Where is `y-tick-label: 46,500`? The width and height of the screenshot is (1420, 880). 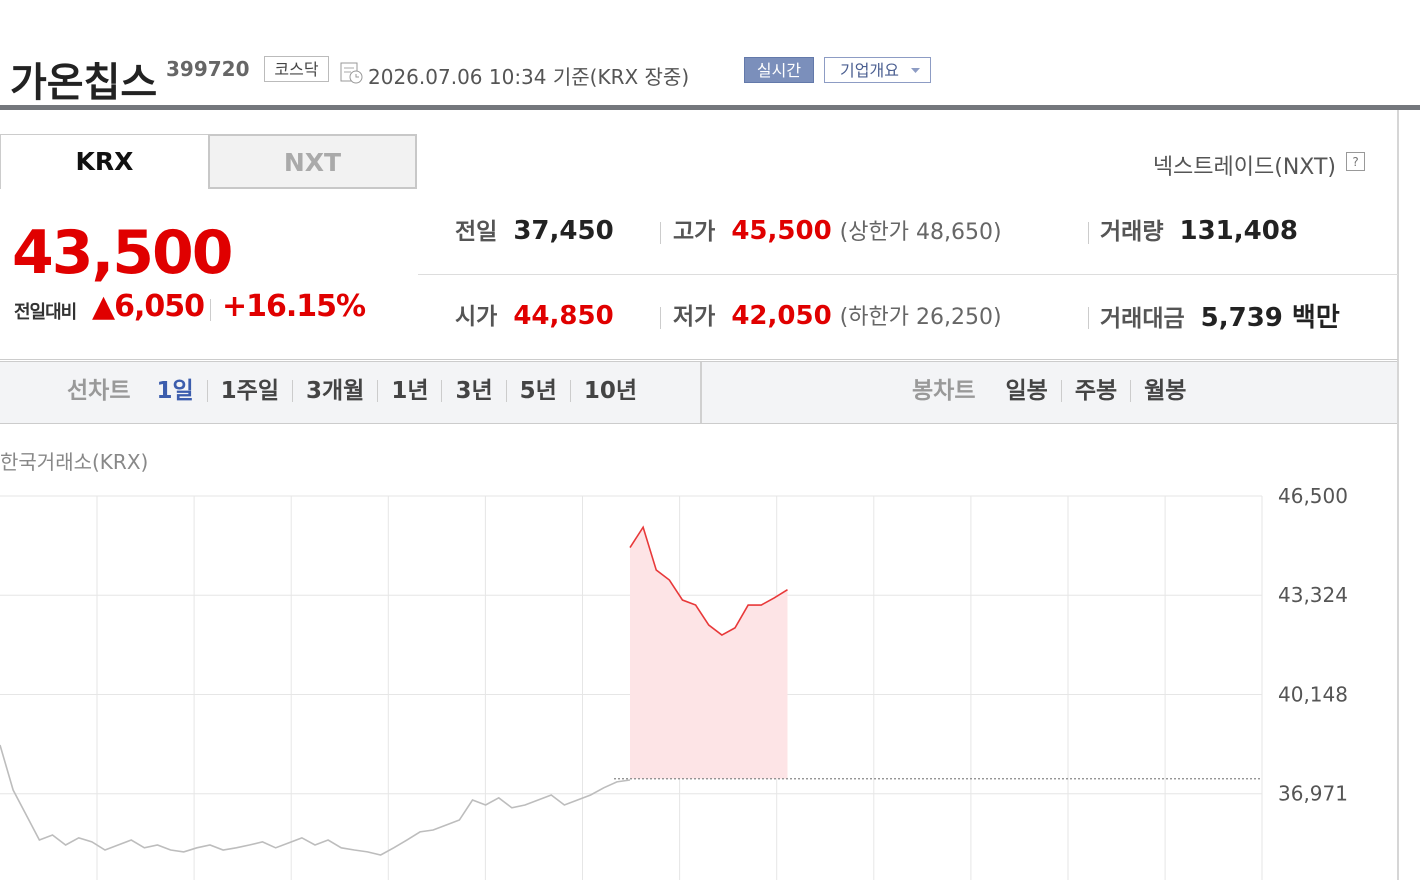
y-tick-label: 46,500 is located at coordinates (1313, 496).